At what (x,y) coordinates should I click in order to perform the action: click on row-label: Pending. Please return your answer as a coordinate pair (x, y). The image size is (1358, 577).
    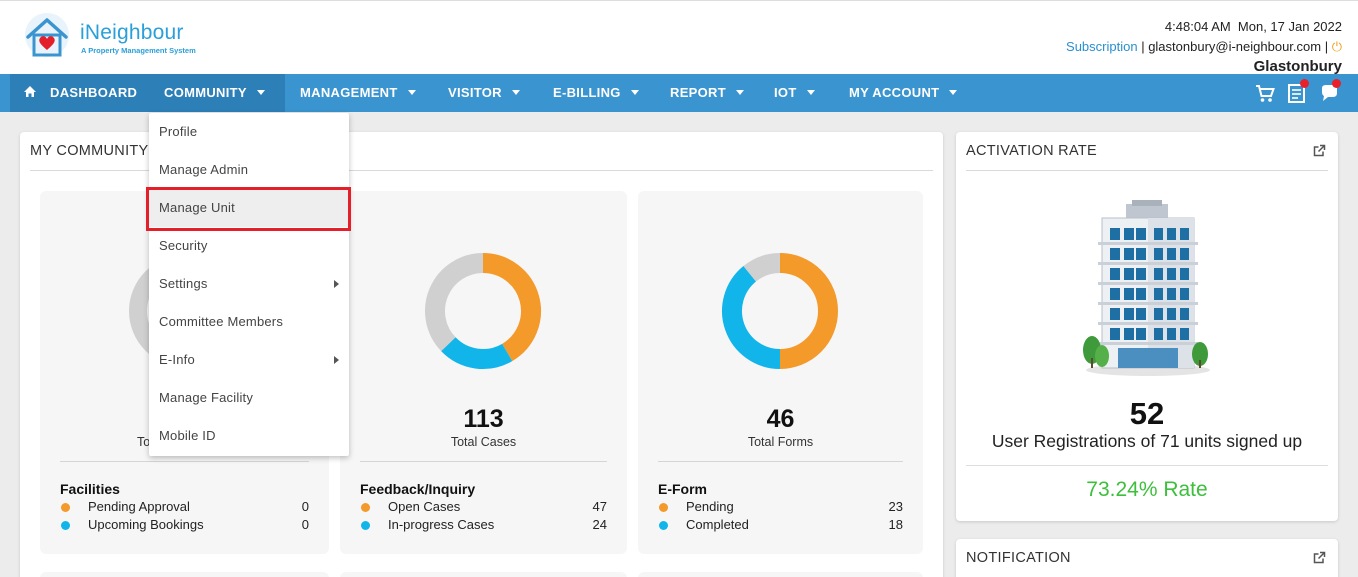
    Looking at the image, I should click on (710, 506).